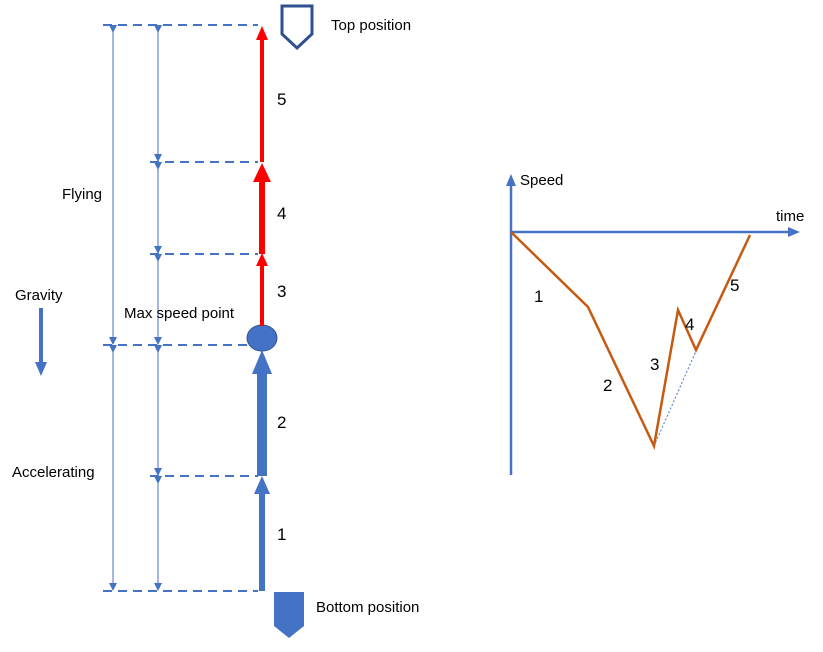  I want to click on segment-label-5: 5, so click(281, 99).